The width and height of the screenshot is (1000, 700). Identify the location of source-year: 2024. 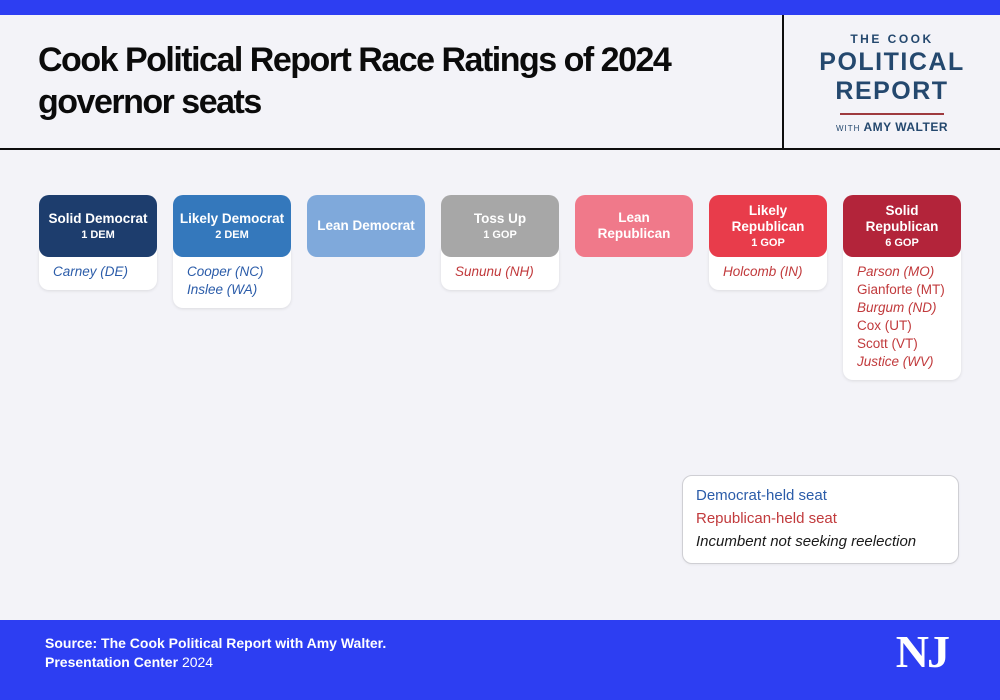
(197, 662).